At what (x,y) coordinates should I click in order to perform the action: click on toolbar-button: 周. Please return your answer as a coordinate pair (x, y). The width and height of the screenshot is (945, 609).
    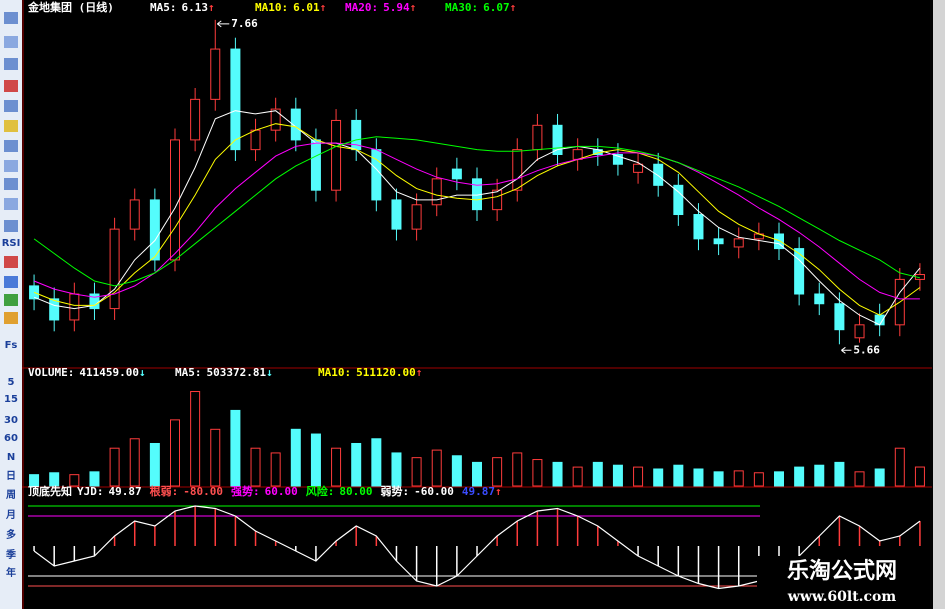
    Looking at the image, I should click on (11, 495).